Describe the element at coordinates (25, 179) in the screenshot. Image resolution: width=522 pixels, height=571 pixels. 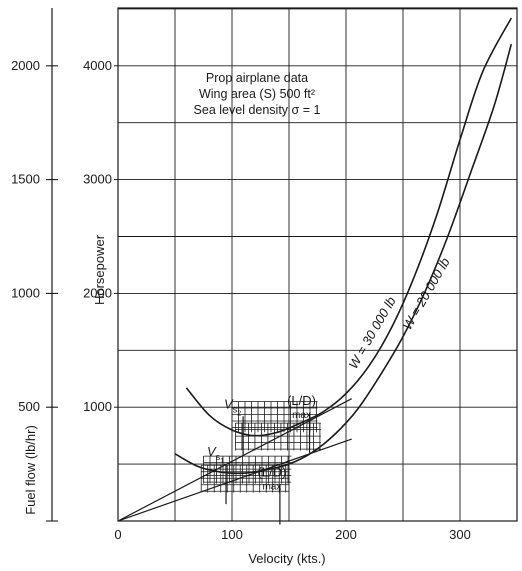
I see `fuel-flow-tick-label: 1500` at that location.